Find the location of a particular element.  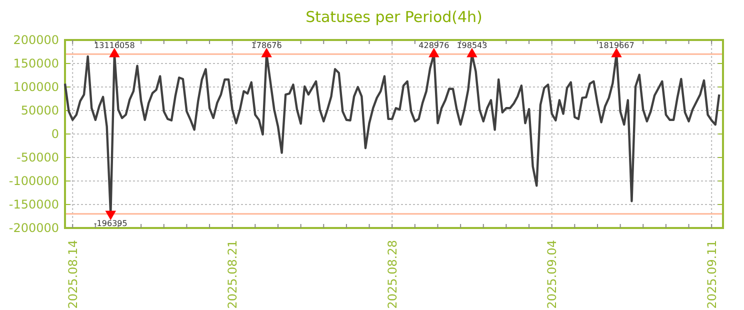

annotation: 178676 is located at coordinates (266, 45).